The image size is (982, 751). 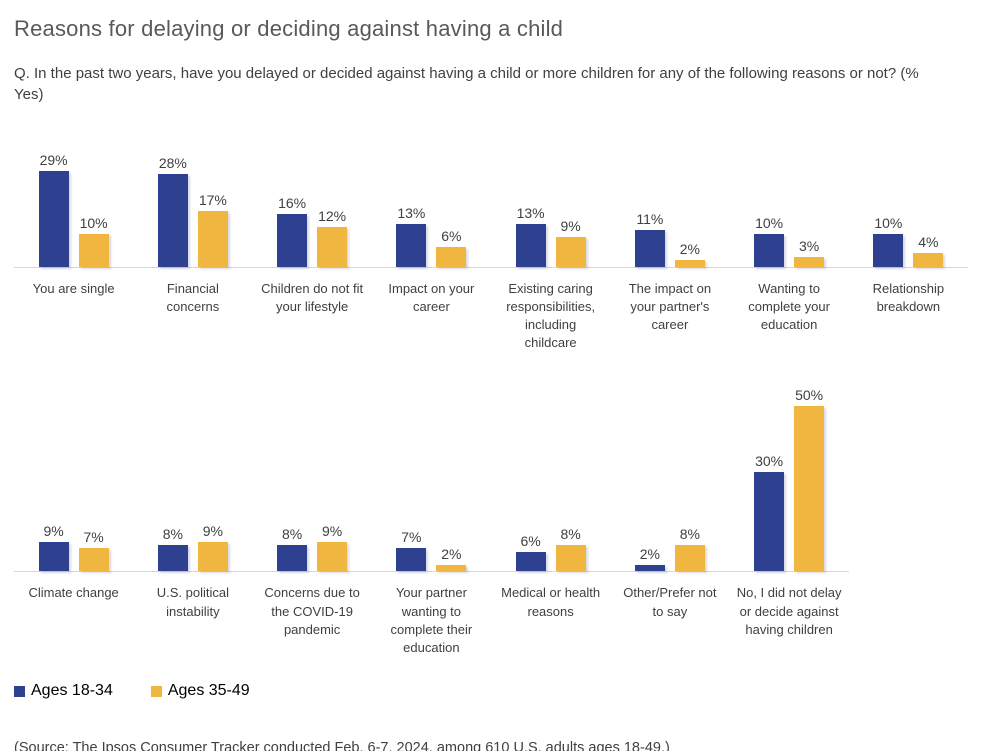 What do you see at coordinates (72, 691) in the screenshot?
I see `legend-label: Ages 18-34` at bounding box center [72, 691].